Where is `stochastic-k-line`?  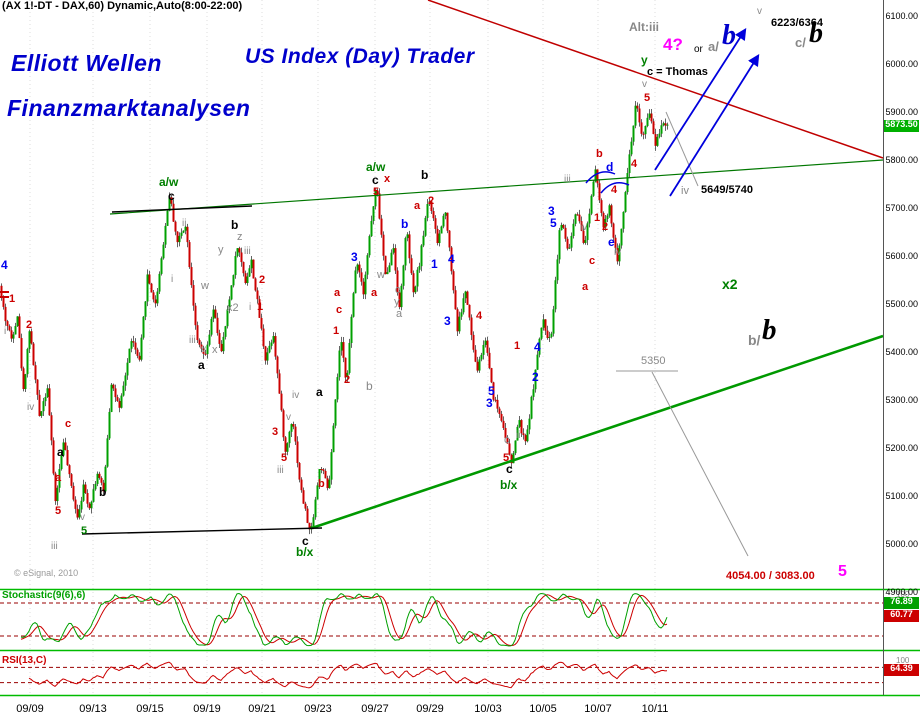 stochastic-k-line is located at coordinates (344, 619).